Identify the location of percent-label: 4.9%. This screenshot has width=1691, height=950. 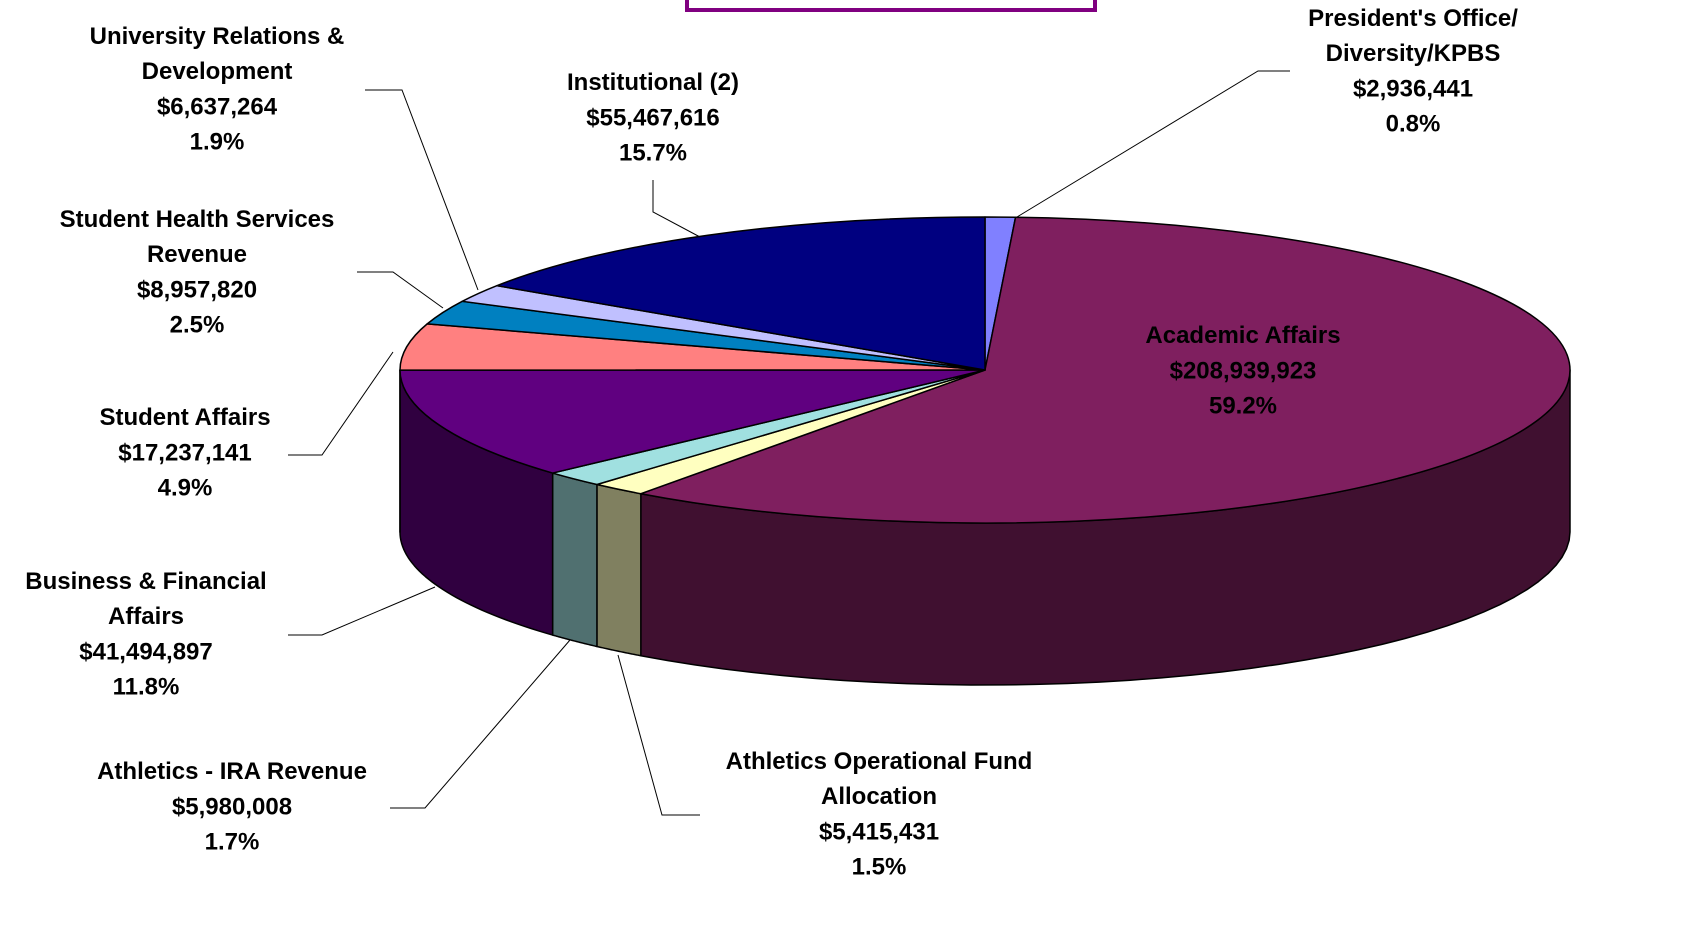
(185, 487).